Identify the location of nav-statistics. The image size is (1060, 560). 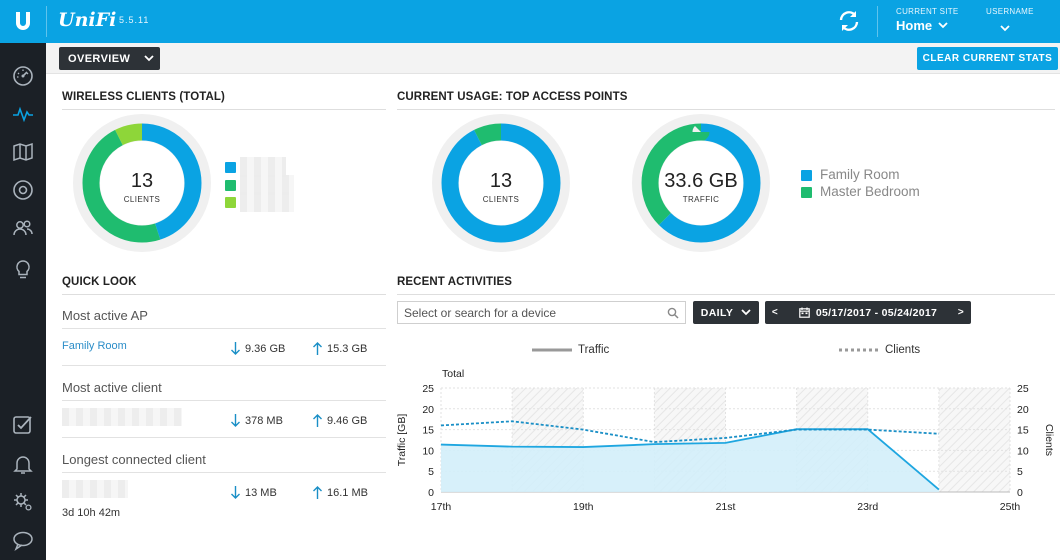
(23, 114).